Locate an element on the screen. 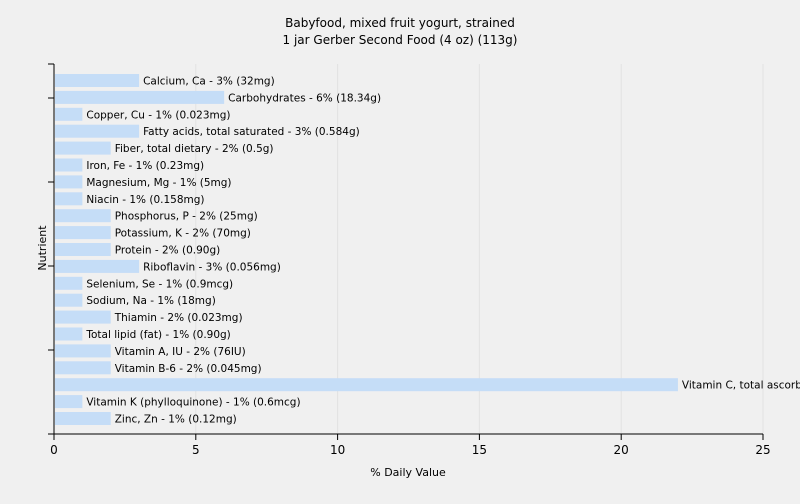  bar-label: Vitamin B-6 - 2% (0.045mg) is located at coordinates (188, 369).